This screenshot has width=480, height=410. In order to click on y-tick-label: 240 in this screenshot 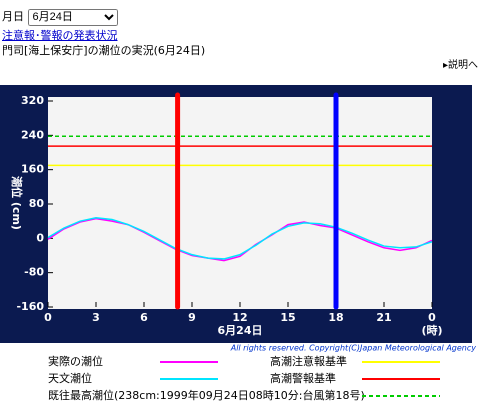, I will do `click(32, 134)`.